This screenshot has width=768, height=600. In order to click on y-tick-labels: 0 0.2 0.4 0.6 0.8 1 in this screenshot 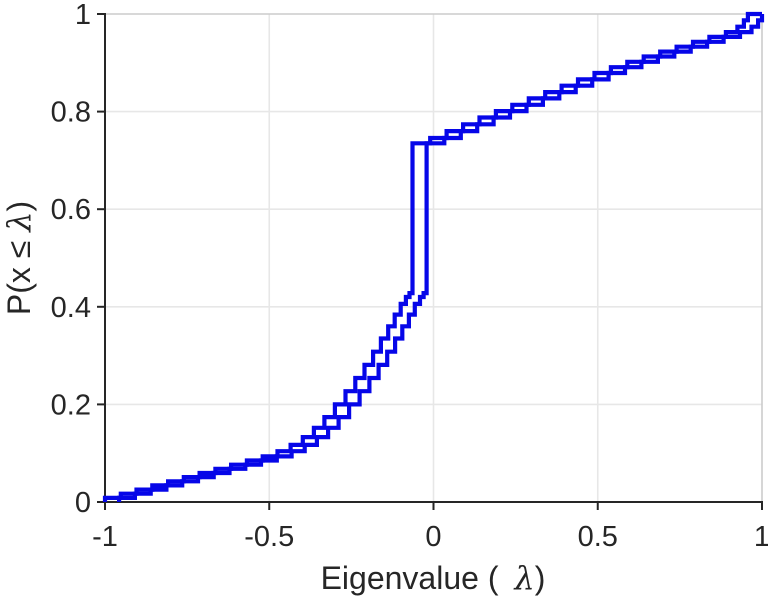, I will do `click(71, 259)`.